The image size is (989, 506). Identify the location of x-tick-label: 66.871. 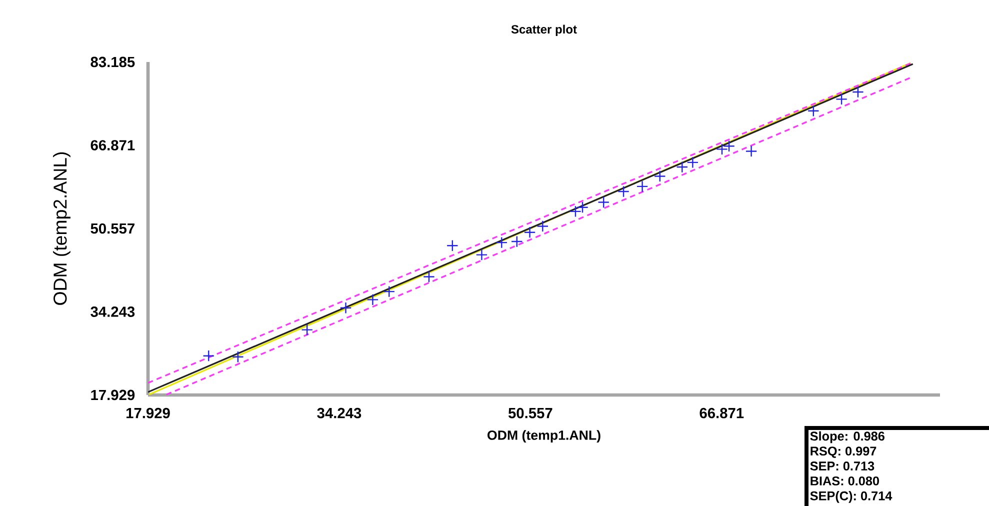
(722, 413).